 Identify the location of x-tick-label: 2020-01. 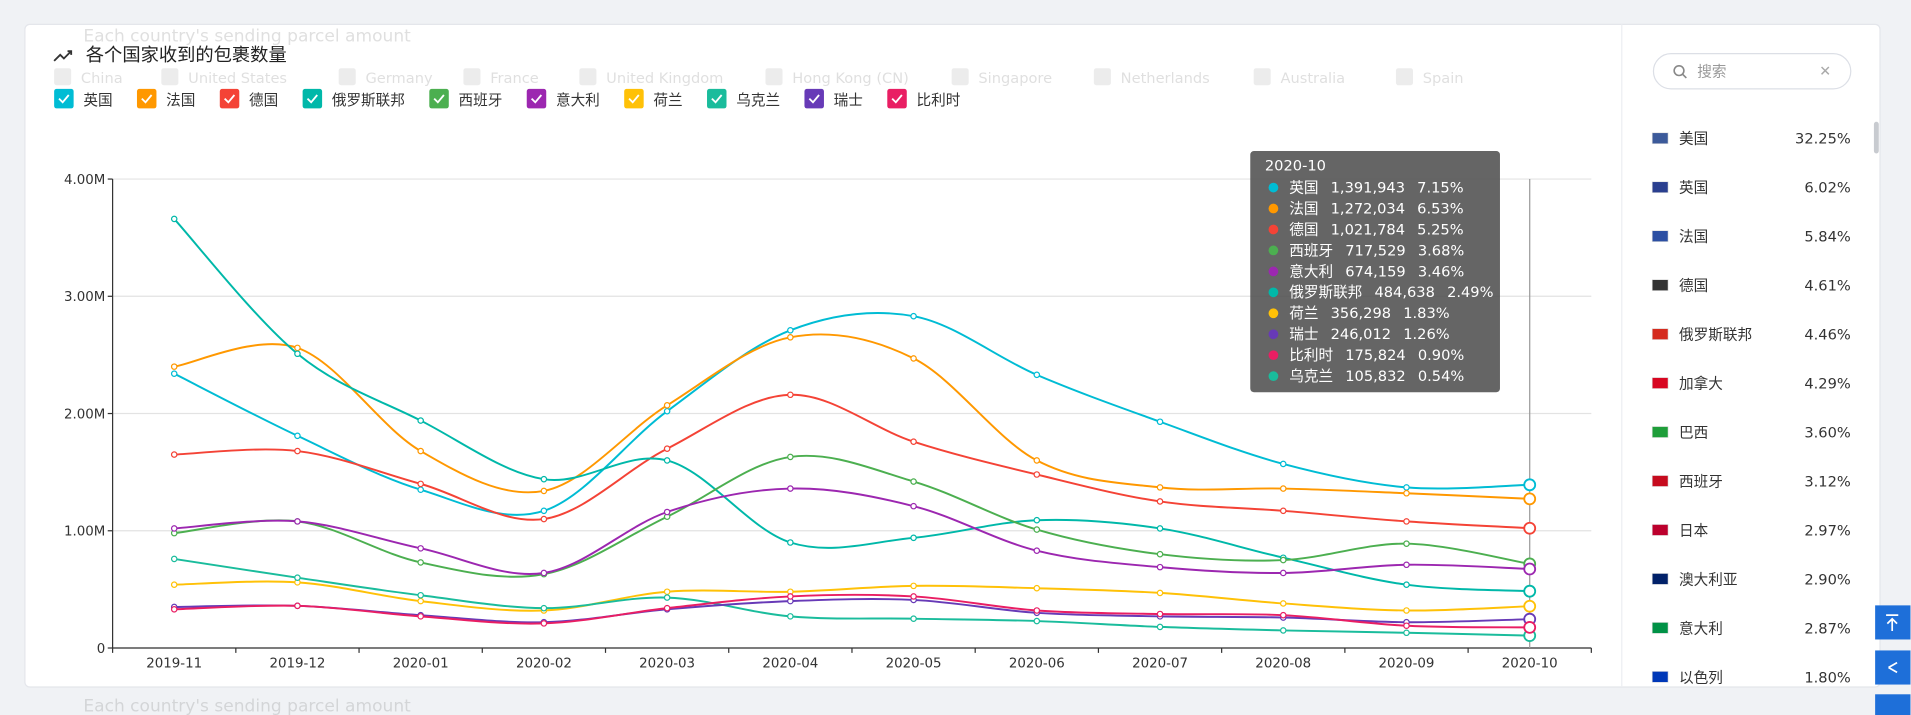
(421, 663).